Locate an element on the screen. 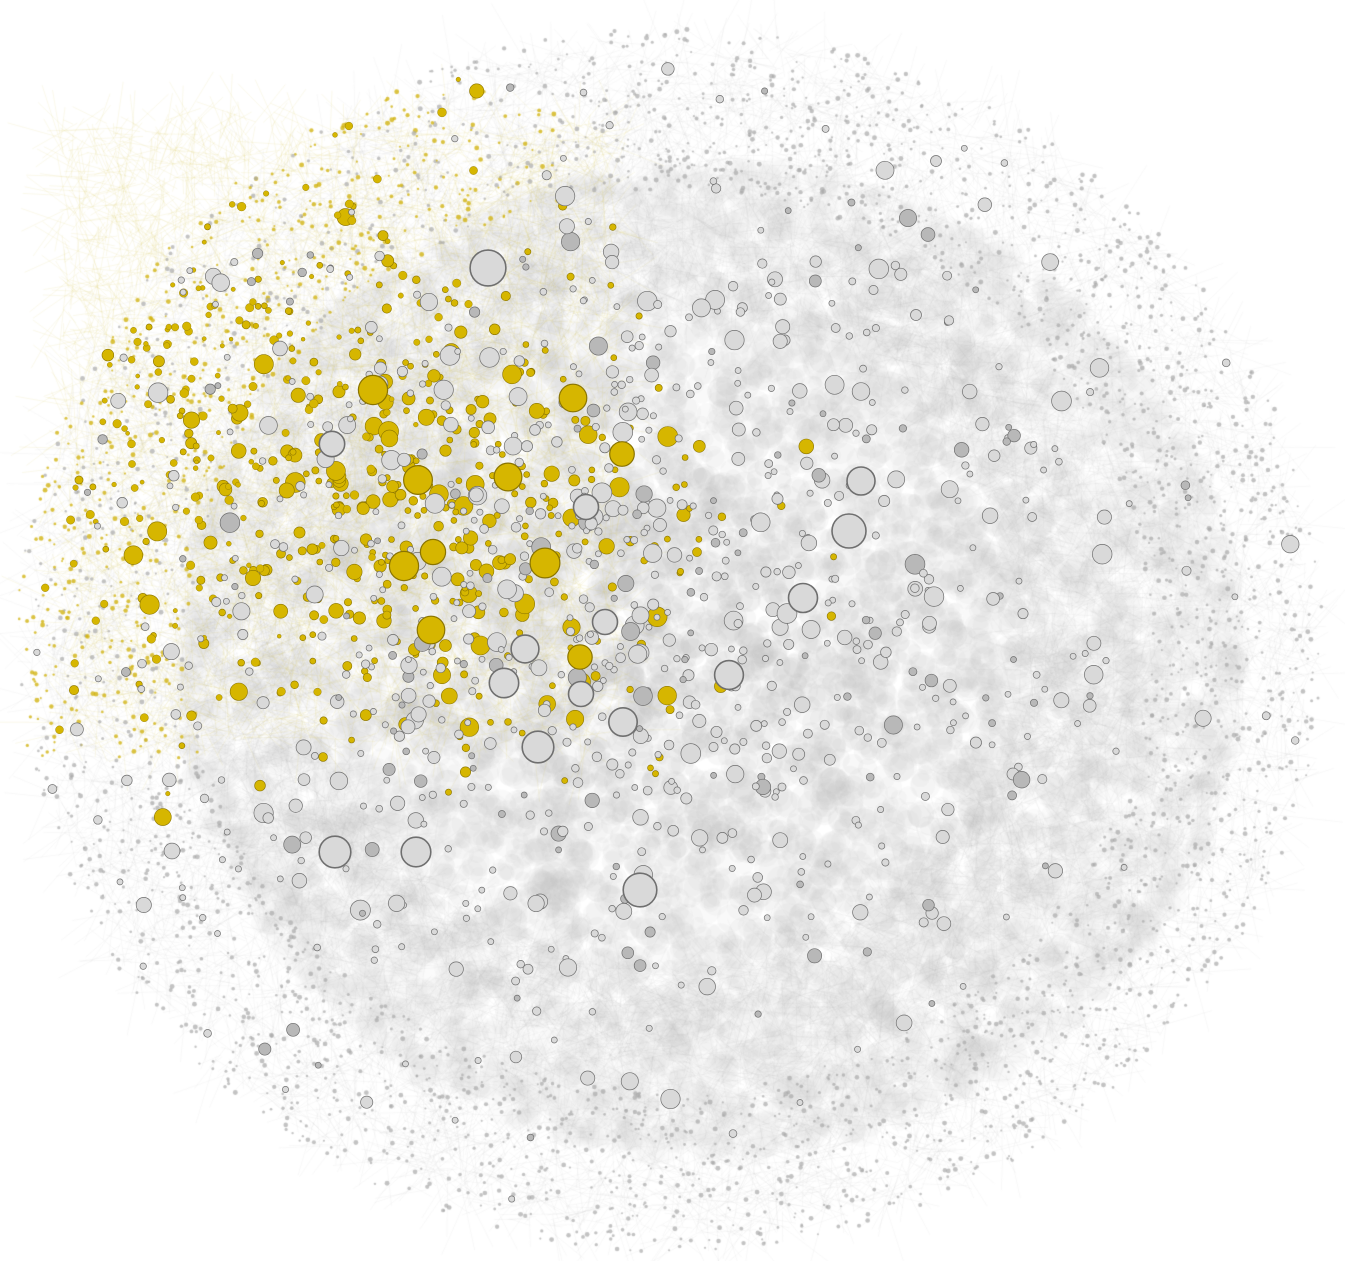 Image resolution: width=1345 pixels, height=1261 pixels. yellow-hub-node is located at coordinates (508, 477).